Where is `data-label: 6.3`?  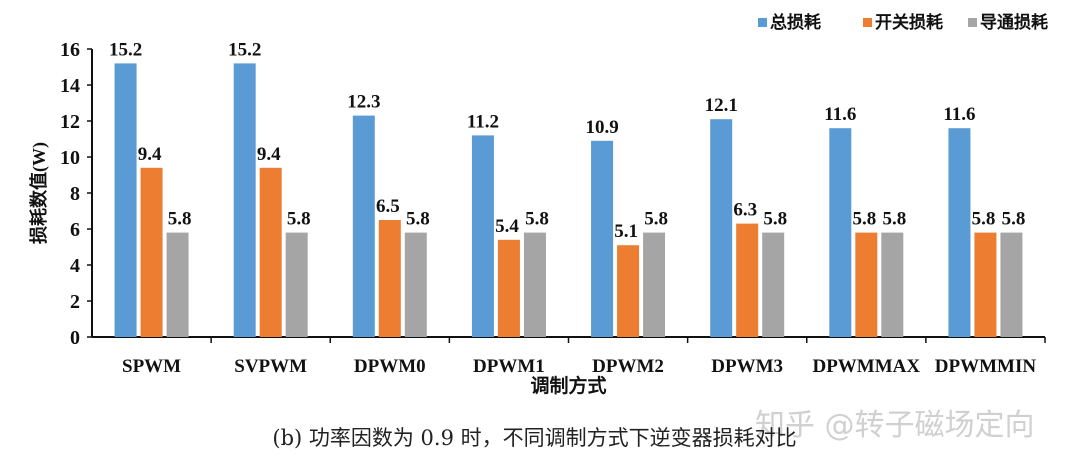 data-label: 6.3 is located at coordinates (745, 210).